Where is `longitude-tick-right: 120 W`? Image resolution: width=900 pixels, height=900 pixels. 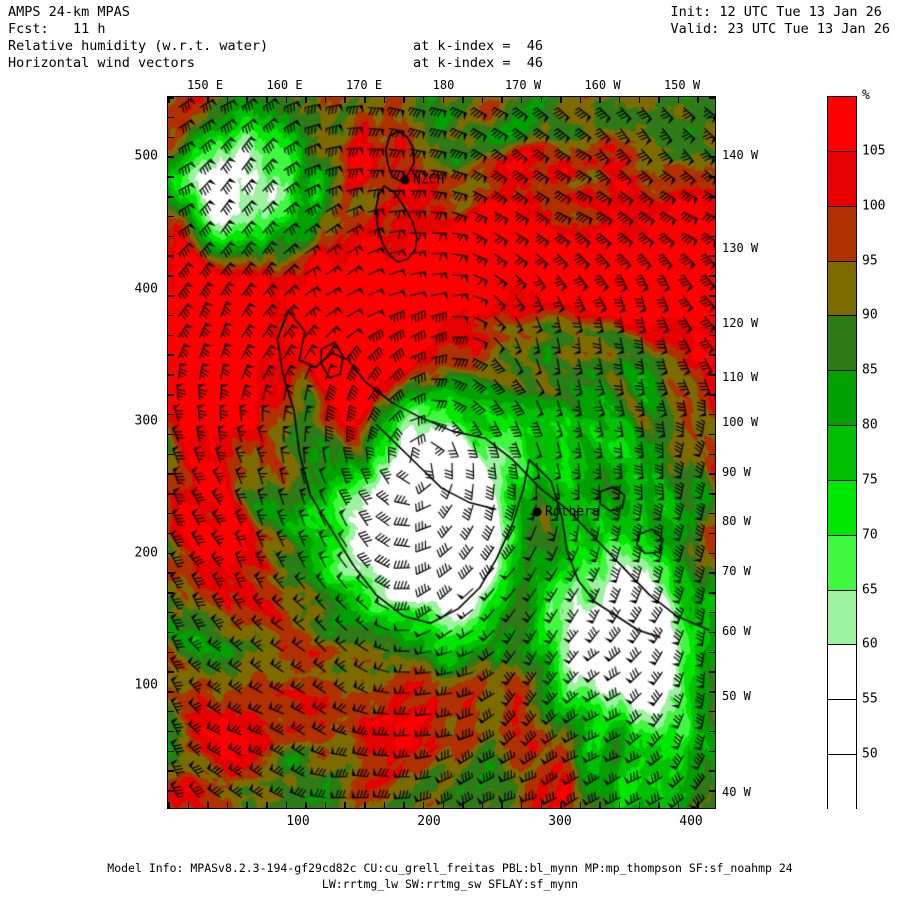
longitude-tick-right: 120 W is located at coordinates (740, 323).